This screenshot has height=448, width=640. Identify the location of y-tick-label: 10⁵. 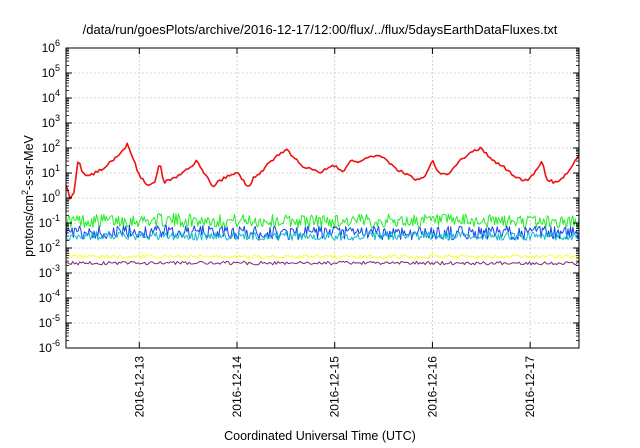
(51, 71).